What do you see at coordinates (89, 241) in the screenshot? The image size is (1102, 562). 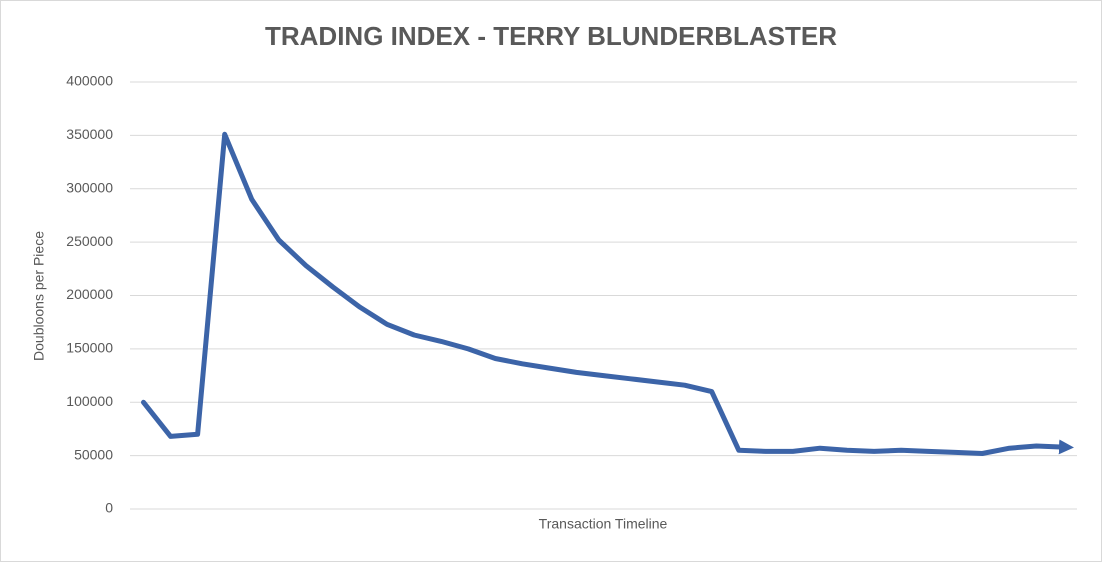 I see `y-tick-label: 250000` at bounding box center [89, 241].